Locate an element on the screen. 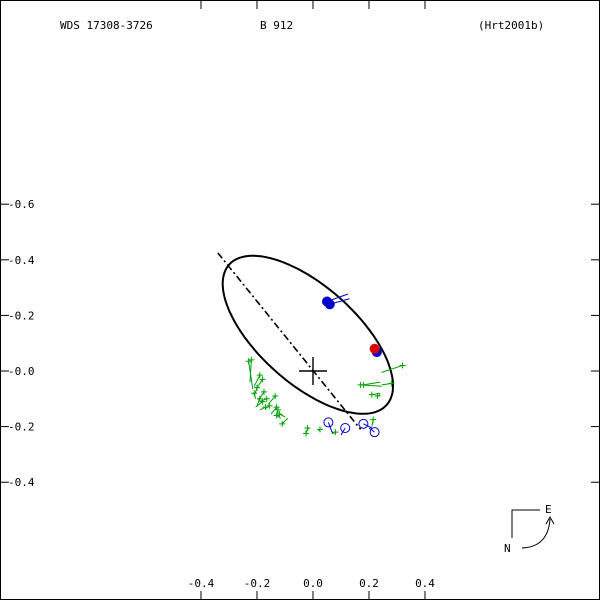 The height and width of the screenshot is (600, 600). observation-markers is located at coordinates (325, 367).